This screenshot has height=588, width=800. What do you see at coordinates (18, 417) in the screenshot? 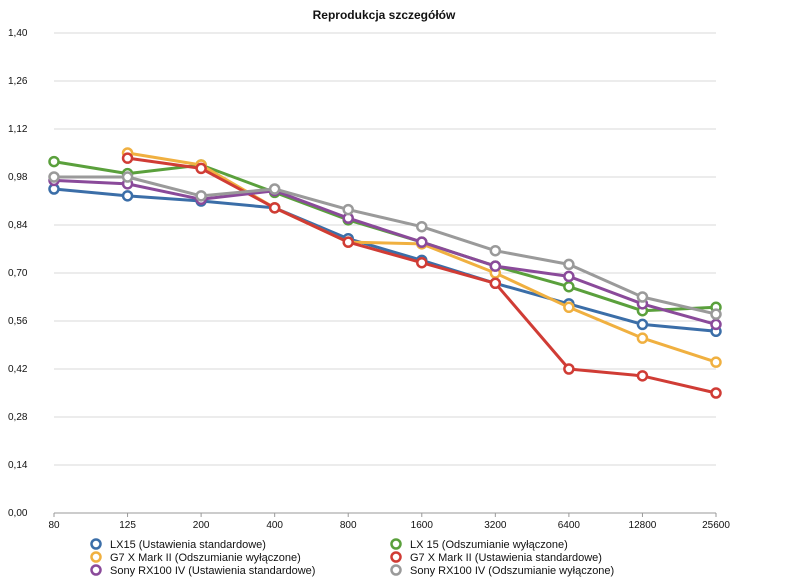
I see `y-tick-label: 0,28` at bounding box center [18, 417].